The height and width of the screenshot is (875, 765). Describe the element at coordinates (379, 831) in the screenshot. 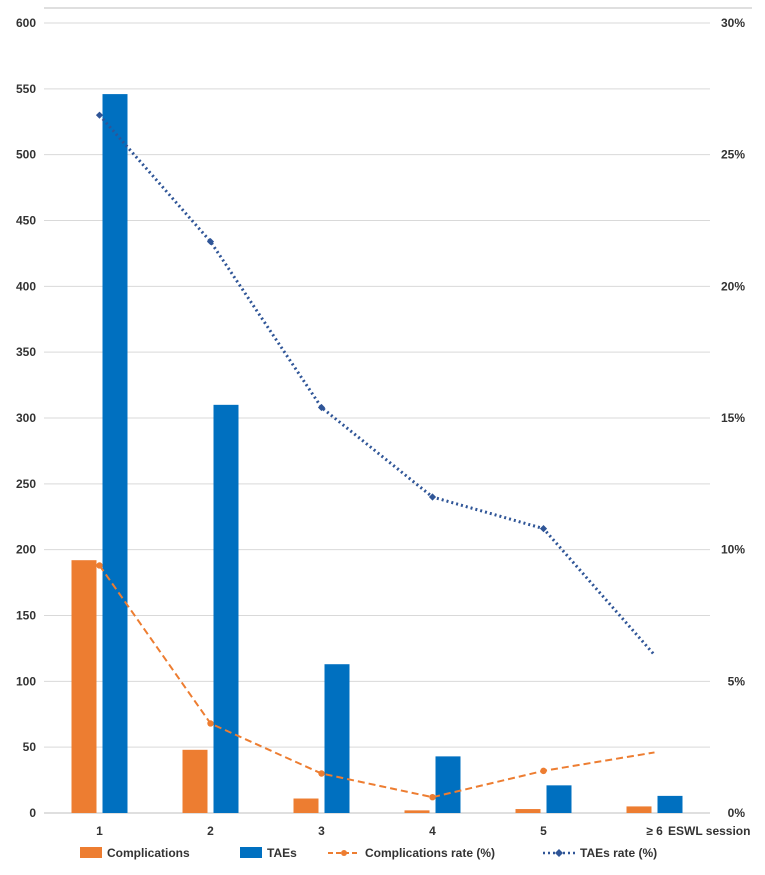

I see `x-axis-ticks: 1 2 3 4 5 ≥ 6` at that location.